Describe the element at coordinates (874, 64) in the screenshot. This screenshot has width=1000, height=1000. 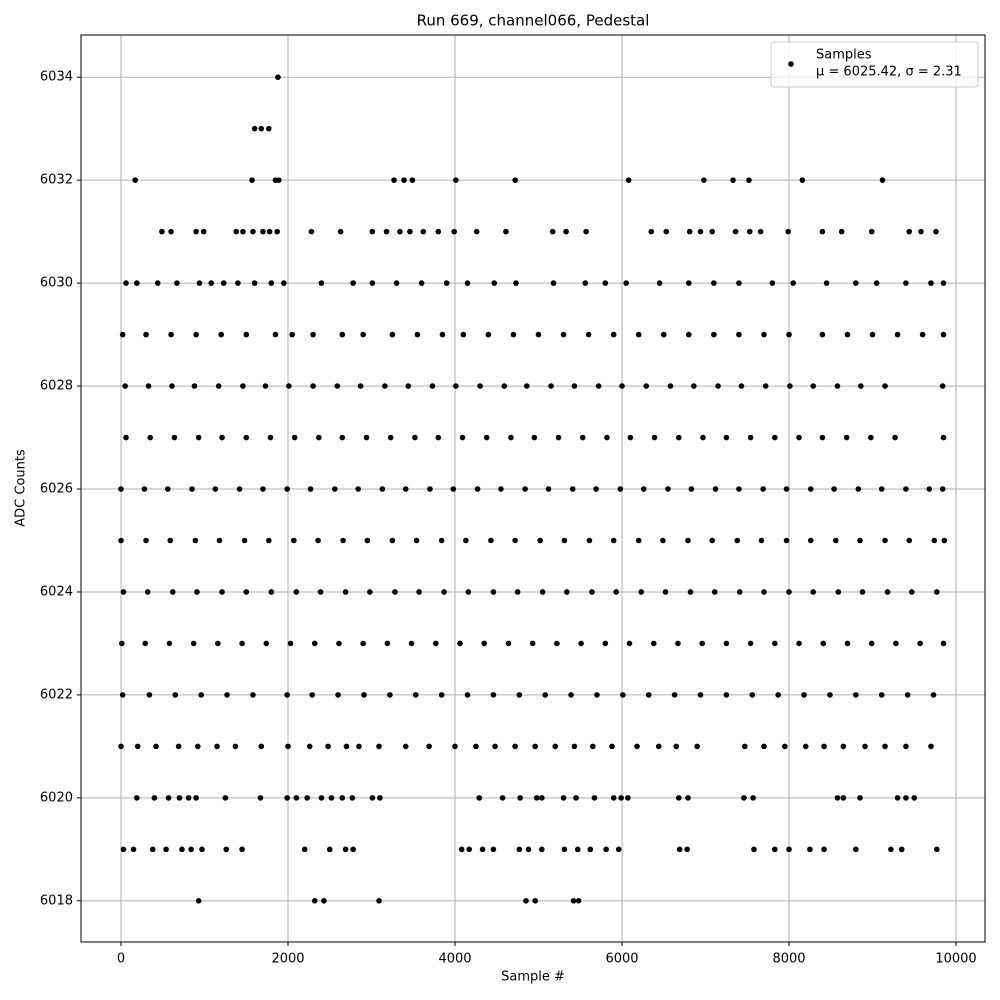
I see `legend-box` at that location.